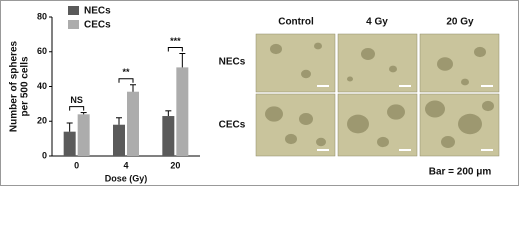 Image resolution: width=519 pixels, height=240 pixels. Describe the element at coordinates (14, 86) in the screenshot. I see `y-axis-label: Number of spheres` at that location.